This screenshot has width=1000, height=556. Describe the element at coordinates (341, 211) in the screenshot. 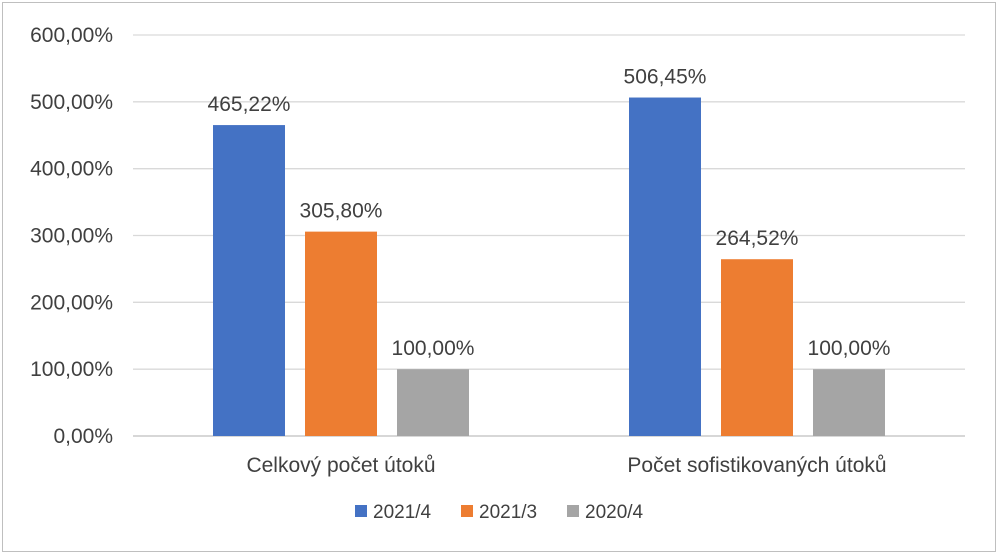

I see `data-label: 305,80%` at that location.